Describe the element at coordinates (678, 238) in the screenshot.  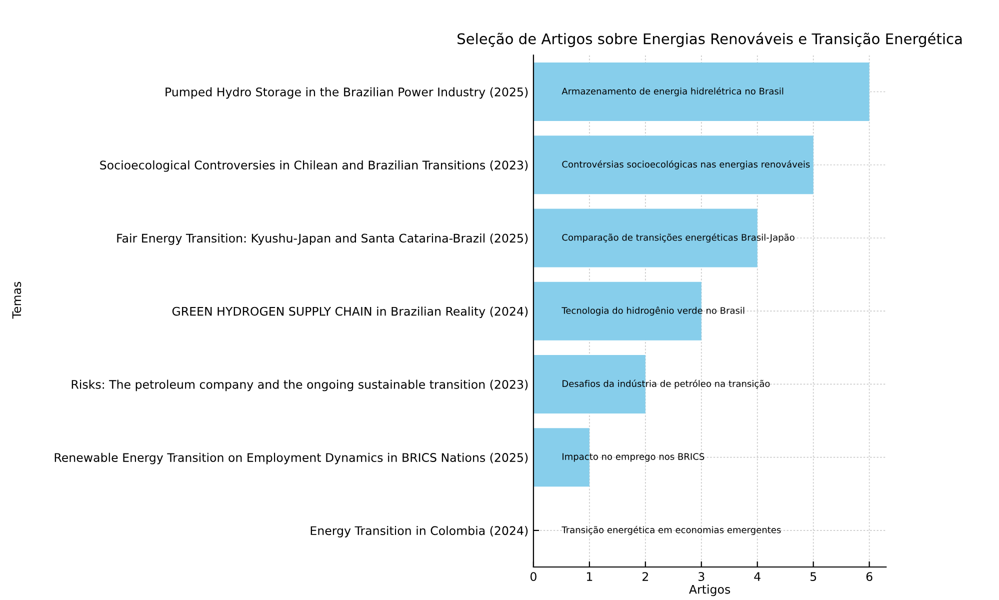
I see `annotation: Comparação de transições energéticas Brasil-Japão` at that location.